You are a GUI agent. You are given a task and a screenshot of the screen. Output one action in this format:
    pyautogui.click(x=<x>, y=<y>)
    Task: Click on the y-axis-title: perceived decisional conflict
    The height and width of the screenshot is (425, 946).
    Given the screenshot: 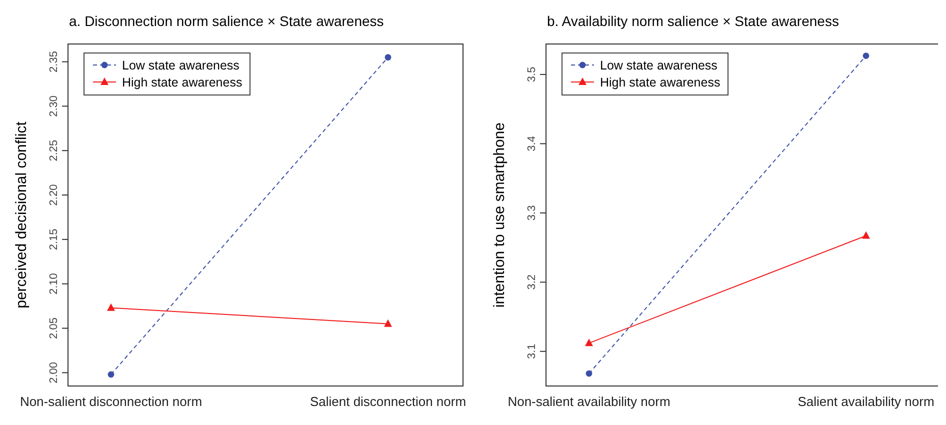 What is the action you would take?
    pyautogui.click(x=21, y=214)
    